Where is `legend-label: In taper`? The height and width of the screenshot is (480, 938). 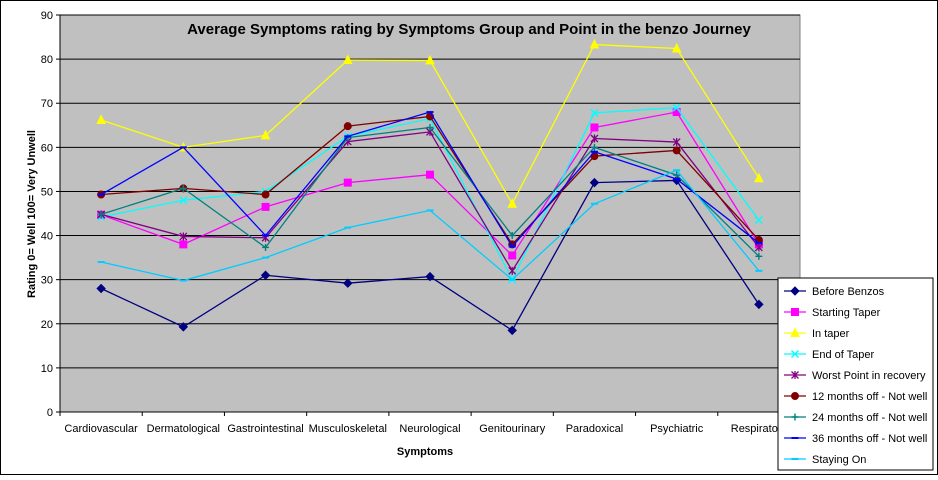 legend-label: In taper is located at coordinates (831, 334).